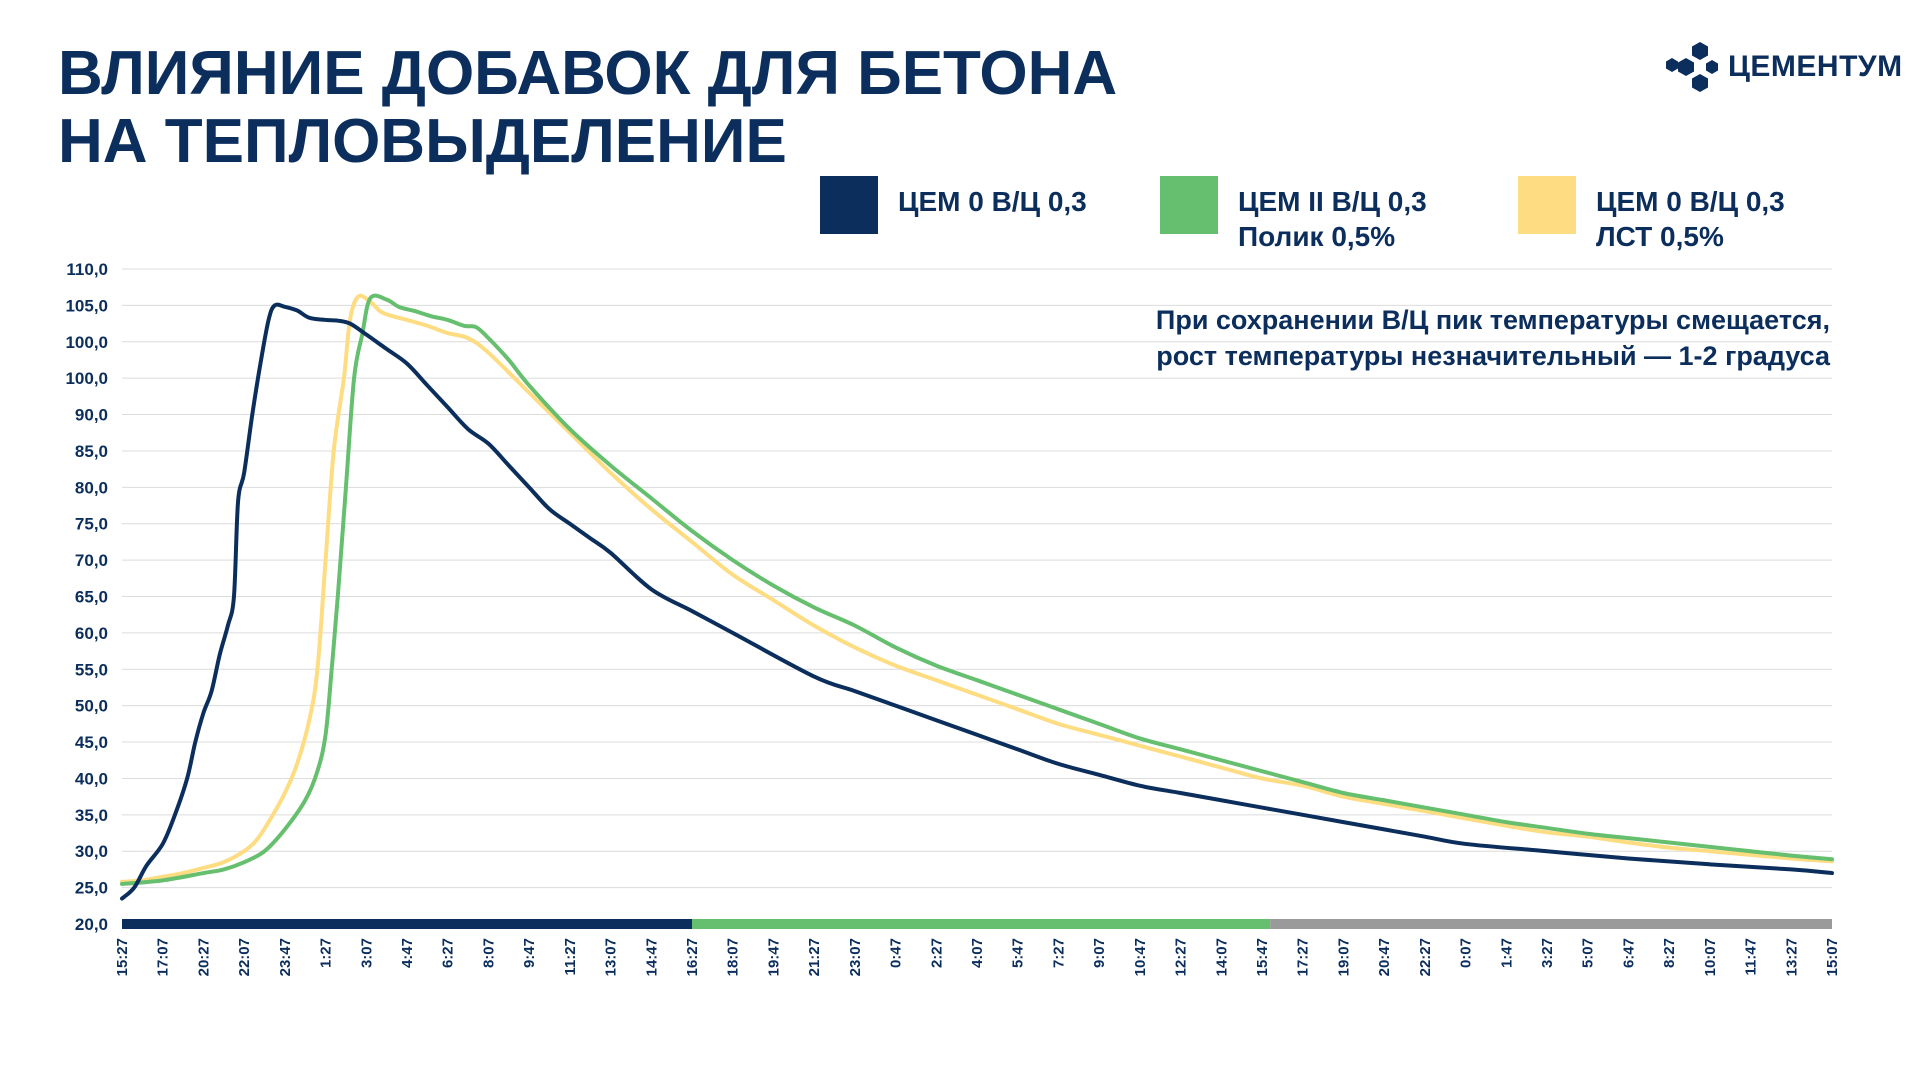 The width and height of the screenshot is (1920, 1080). I want to click on x-tick-label: 10:47, so click(1140, 957).